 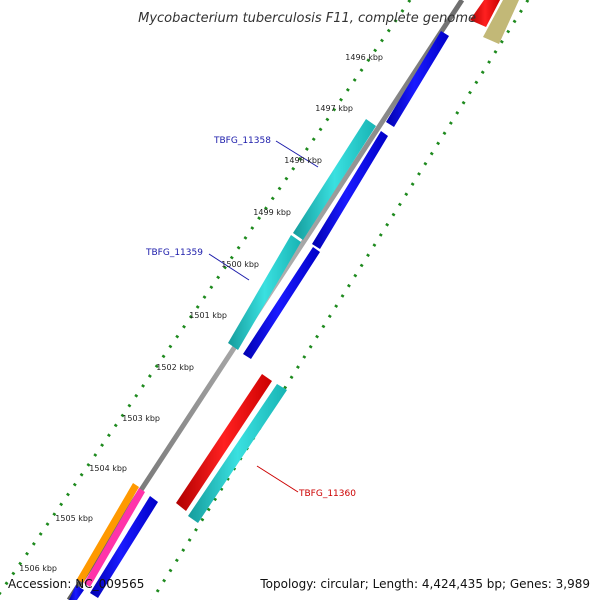 I want to click on gene-label-tbfg-11358: TBFG_11358, so click(x=242, y=141).